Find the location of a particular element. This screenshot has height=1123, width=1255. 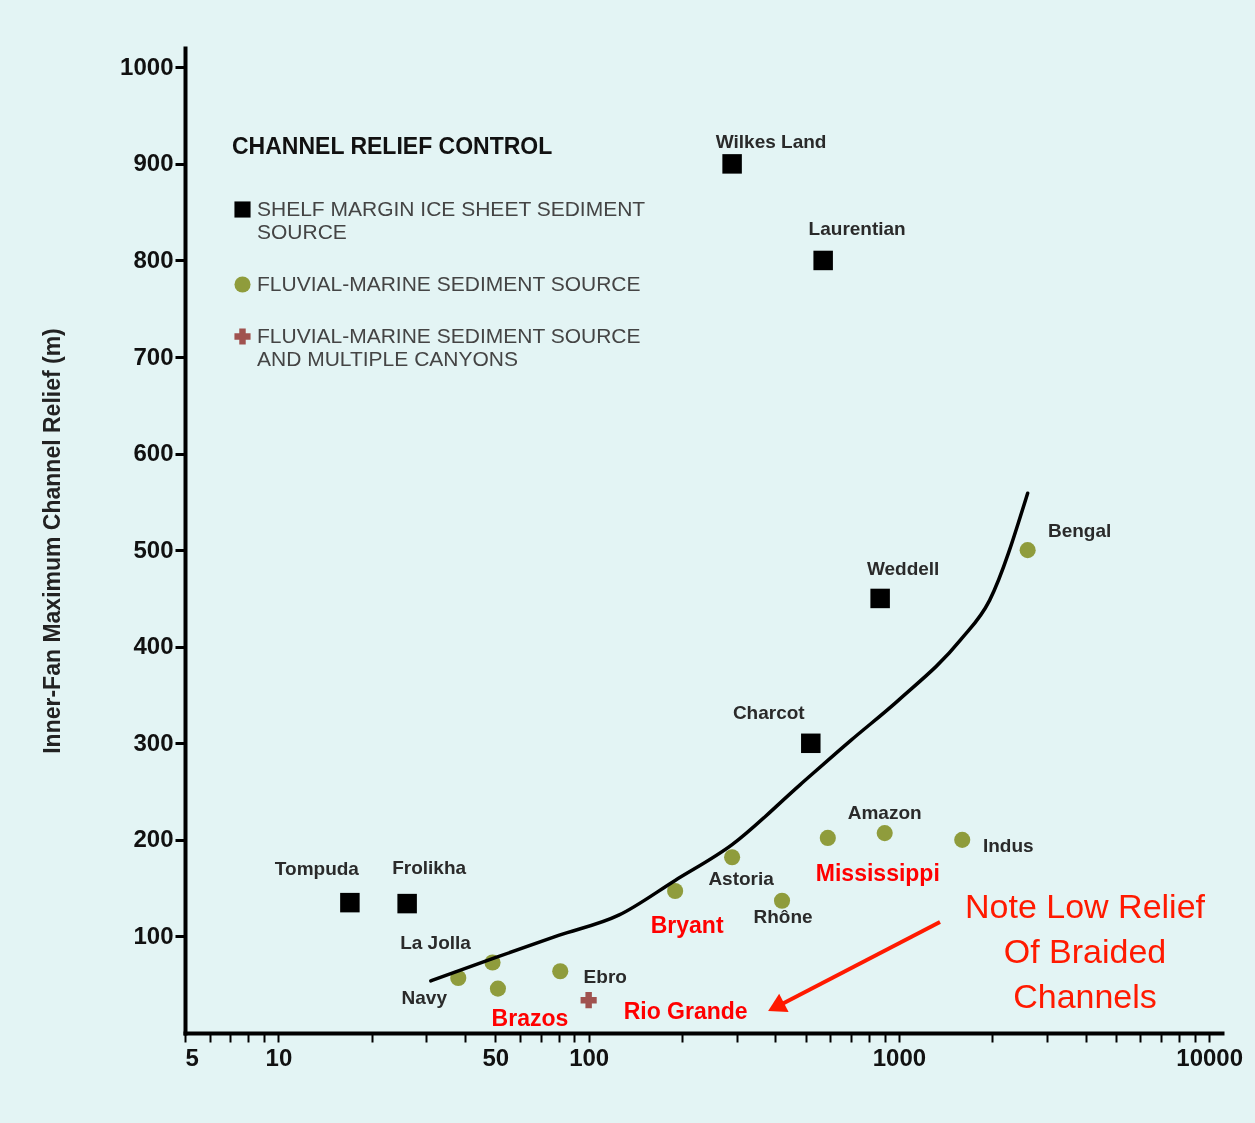

x-tick-label: 10 is located at coordinates (279, 1057).